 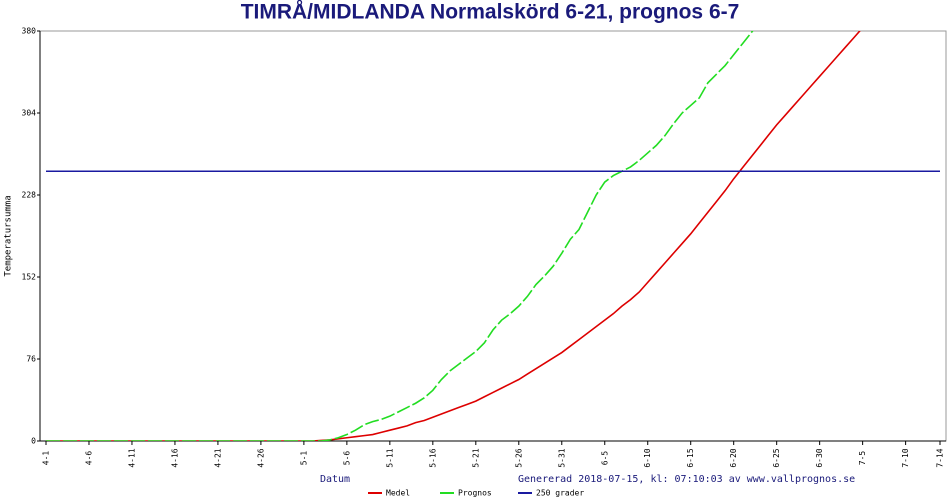 What do you see at coordinates (88, 458) in the screenshot?
I see `x-tick-label: 4-6` at bounding box center [88, 458].